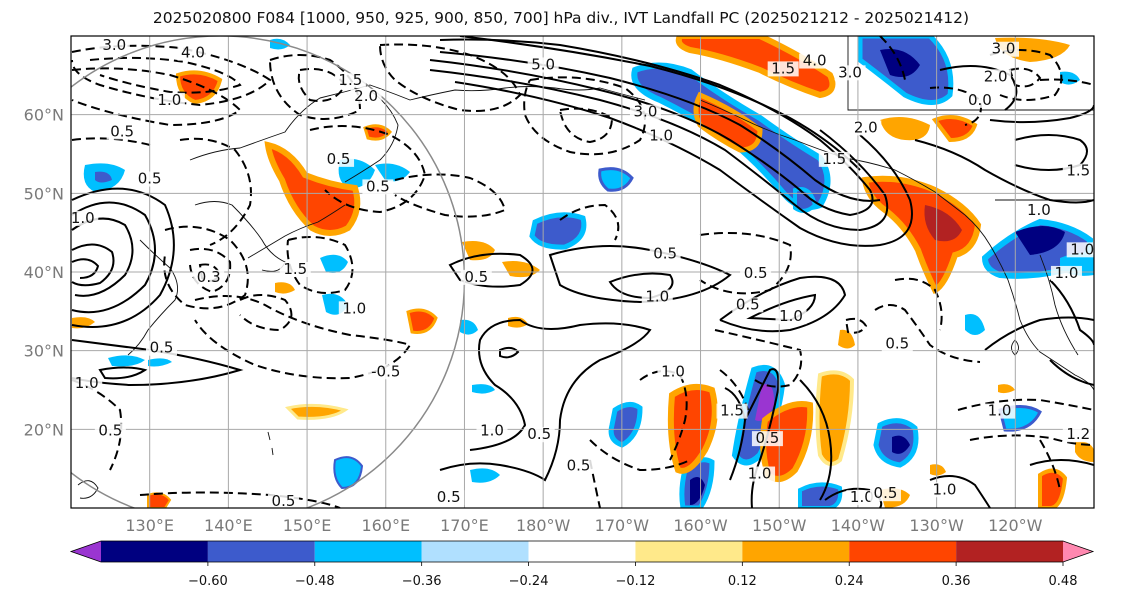 The width and height of the screenshot is (1122, 601). Describe the element at coordinates (44, 115) in the screenshot. I see `latitude-tick-label: 60°N` at that location.